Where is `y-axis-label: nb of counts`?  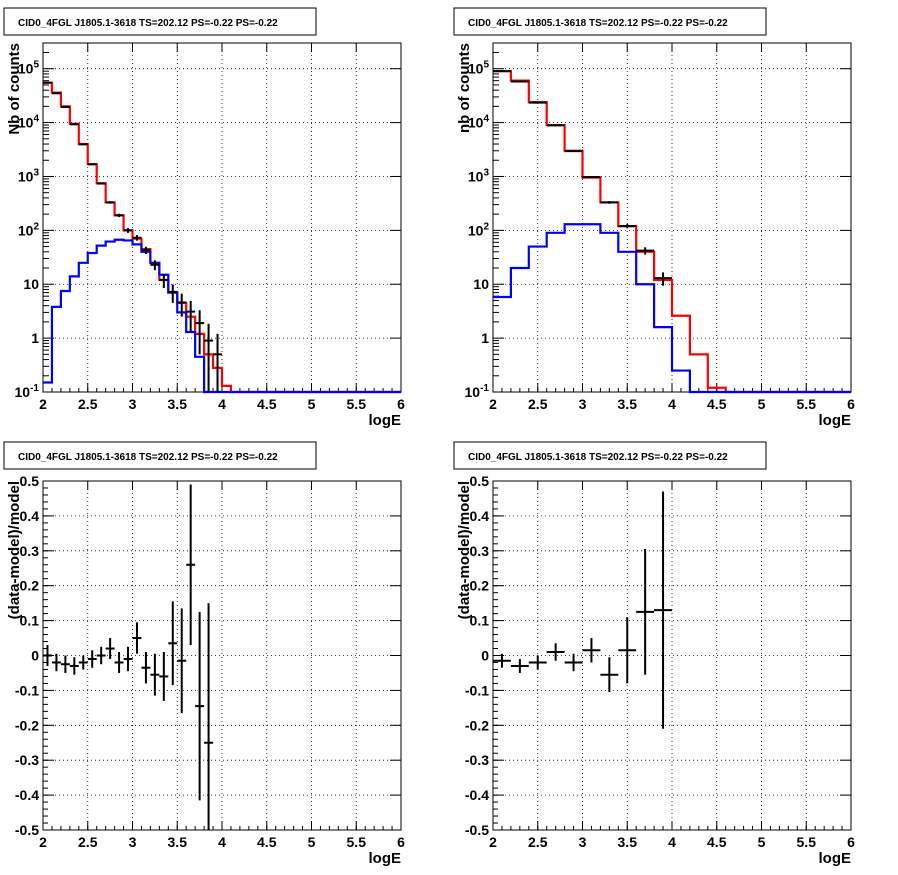 y-axis-label: nb of counts is located at coordinates (464, 88).